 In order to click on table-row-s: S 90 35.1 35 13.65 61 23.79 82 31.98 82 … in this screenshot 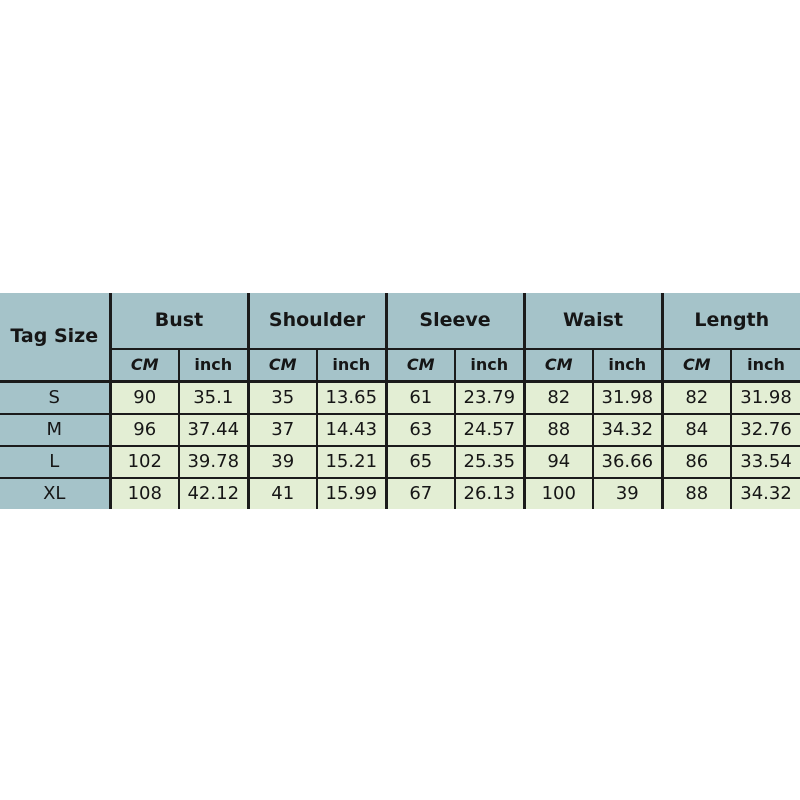, I will do `click(400, 397)`.